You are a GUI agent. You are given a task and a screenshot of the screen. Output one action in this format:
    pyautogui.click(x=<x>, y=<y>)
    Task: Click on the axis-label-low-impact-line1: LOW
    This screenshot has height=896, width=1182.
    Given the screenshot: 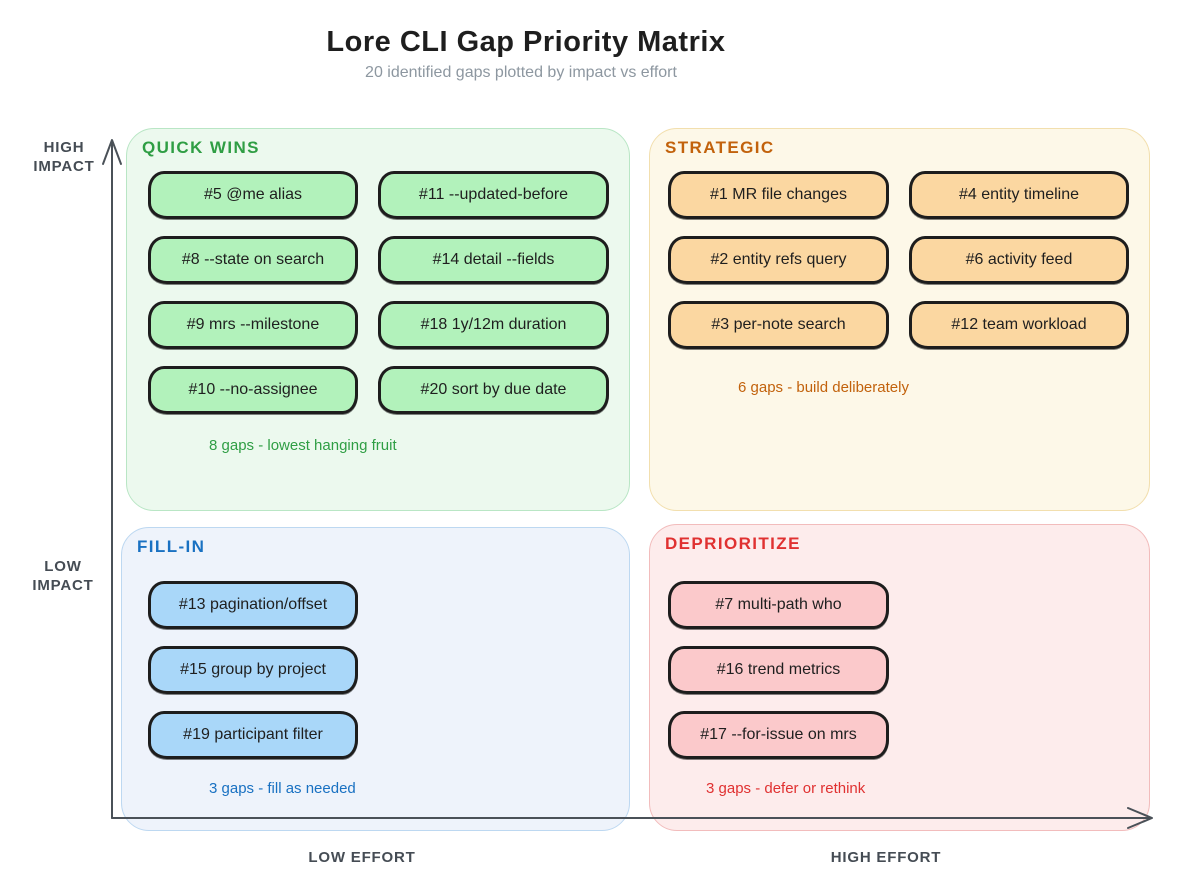 What is the action you would take?
    pyautogui.click(x=63, y=566)
    